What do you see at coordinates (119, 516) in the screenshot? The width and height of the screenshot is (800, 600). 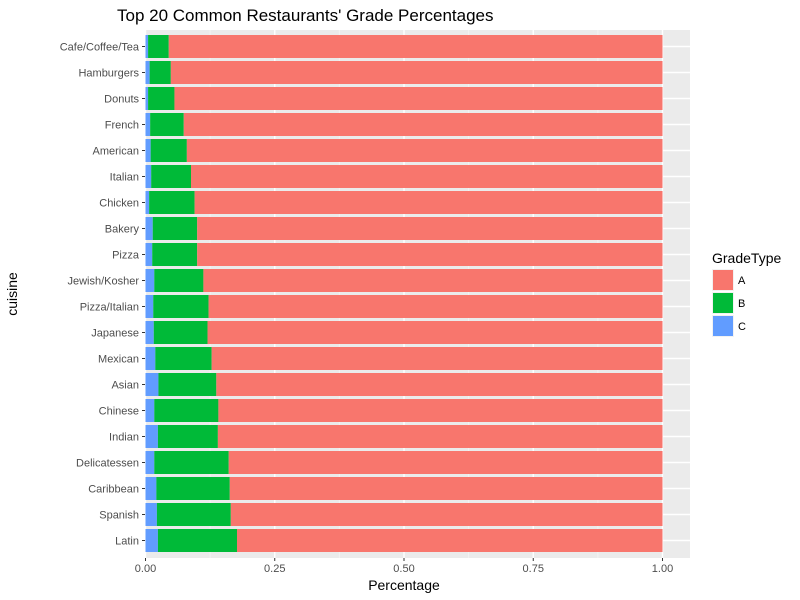 I see `y-tick-label: Spanish` at bounding box center [119, 516].